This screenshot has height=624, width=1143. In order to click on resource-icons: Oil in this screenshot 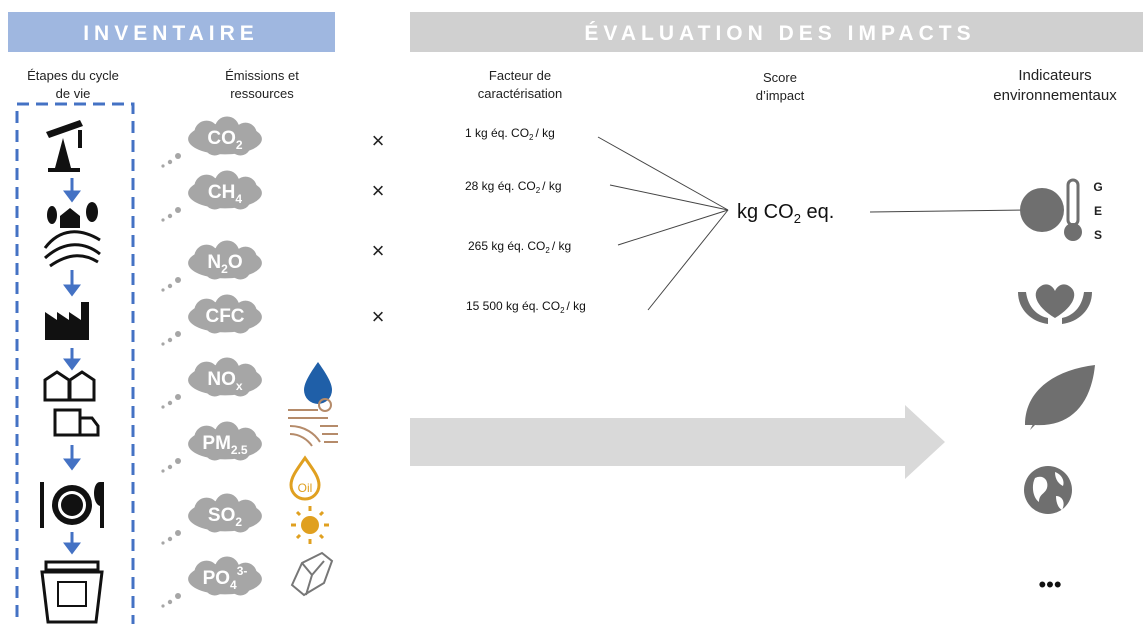, I will do `click(313, 479)`.